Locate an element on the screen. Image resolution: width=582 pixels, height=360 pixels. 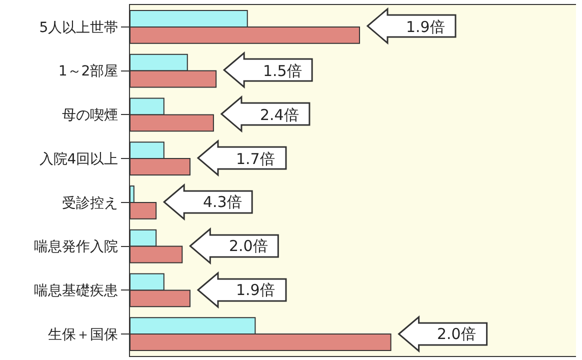
text: 2.0倍 is located at coordinates (456, 334).